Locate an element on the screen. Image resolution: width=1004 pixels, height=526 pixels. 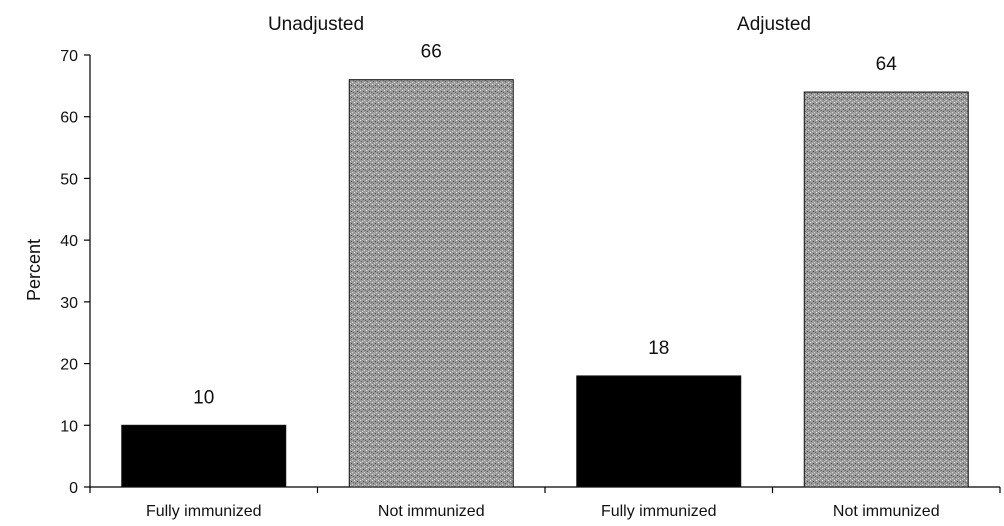
y-tick-label: 30 is located at coordinates (69, 303).